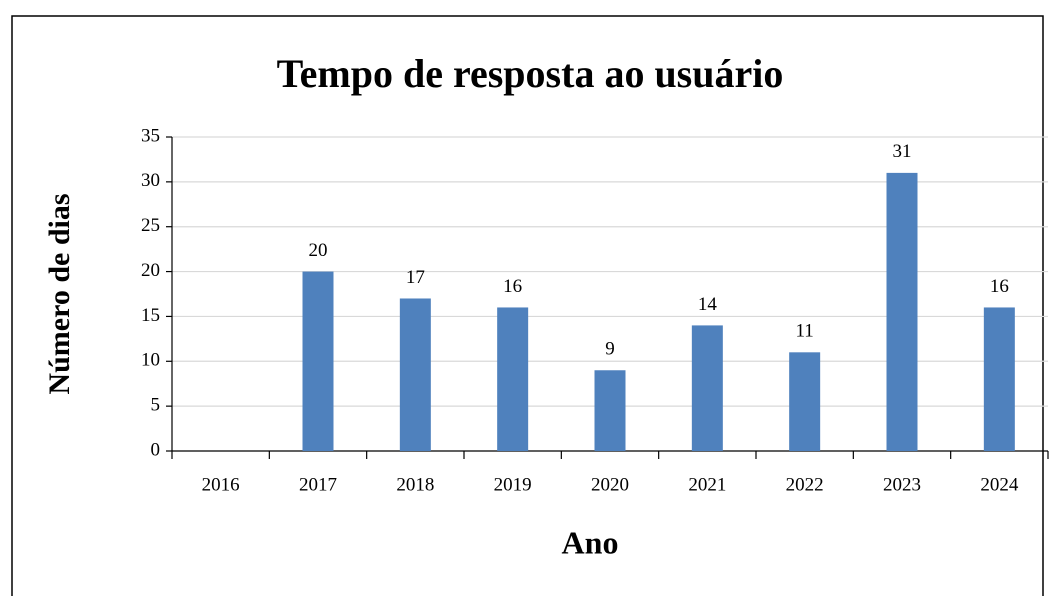 This screenshot has width=1056, height=596. I want to click on x-tick-label: 2020, so click(610, 484).